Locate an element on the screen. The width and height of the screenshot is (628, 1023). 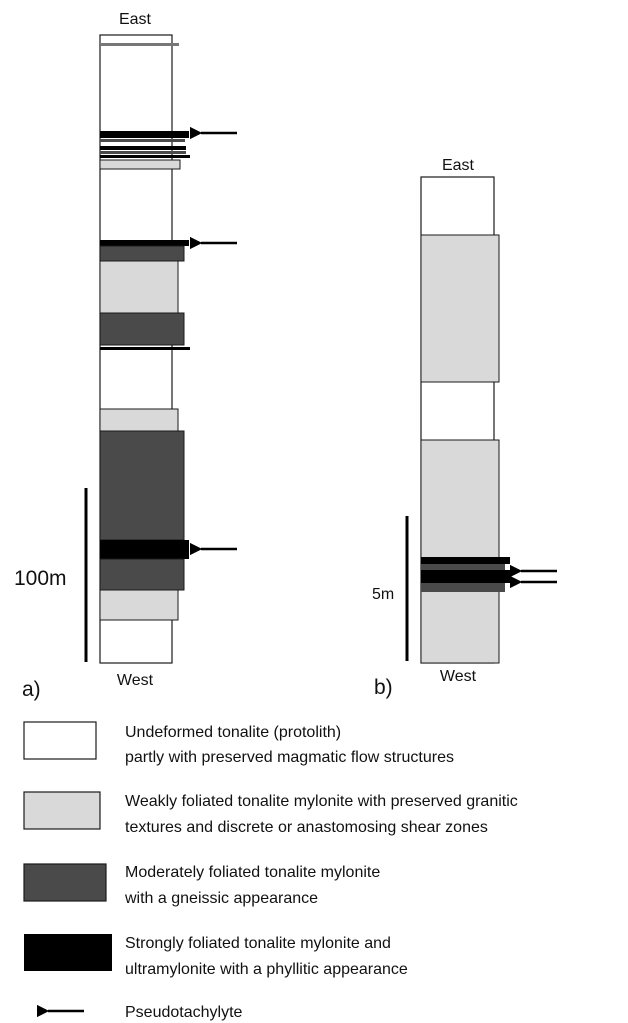
column-a-scale-label: 100m is located at coordinates (40, 578).